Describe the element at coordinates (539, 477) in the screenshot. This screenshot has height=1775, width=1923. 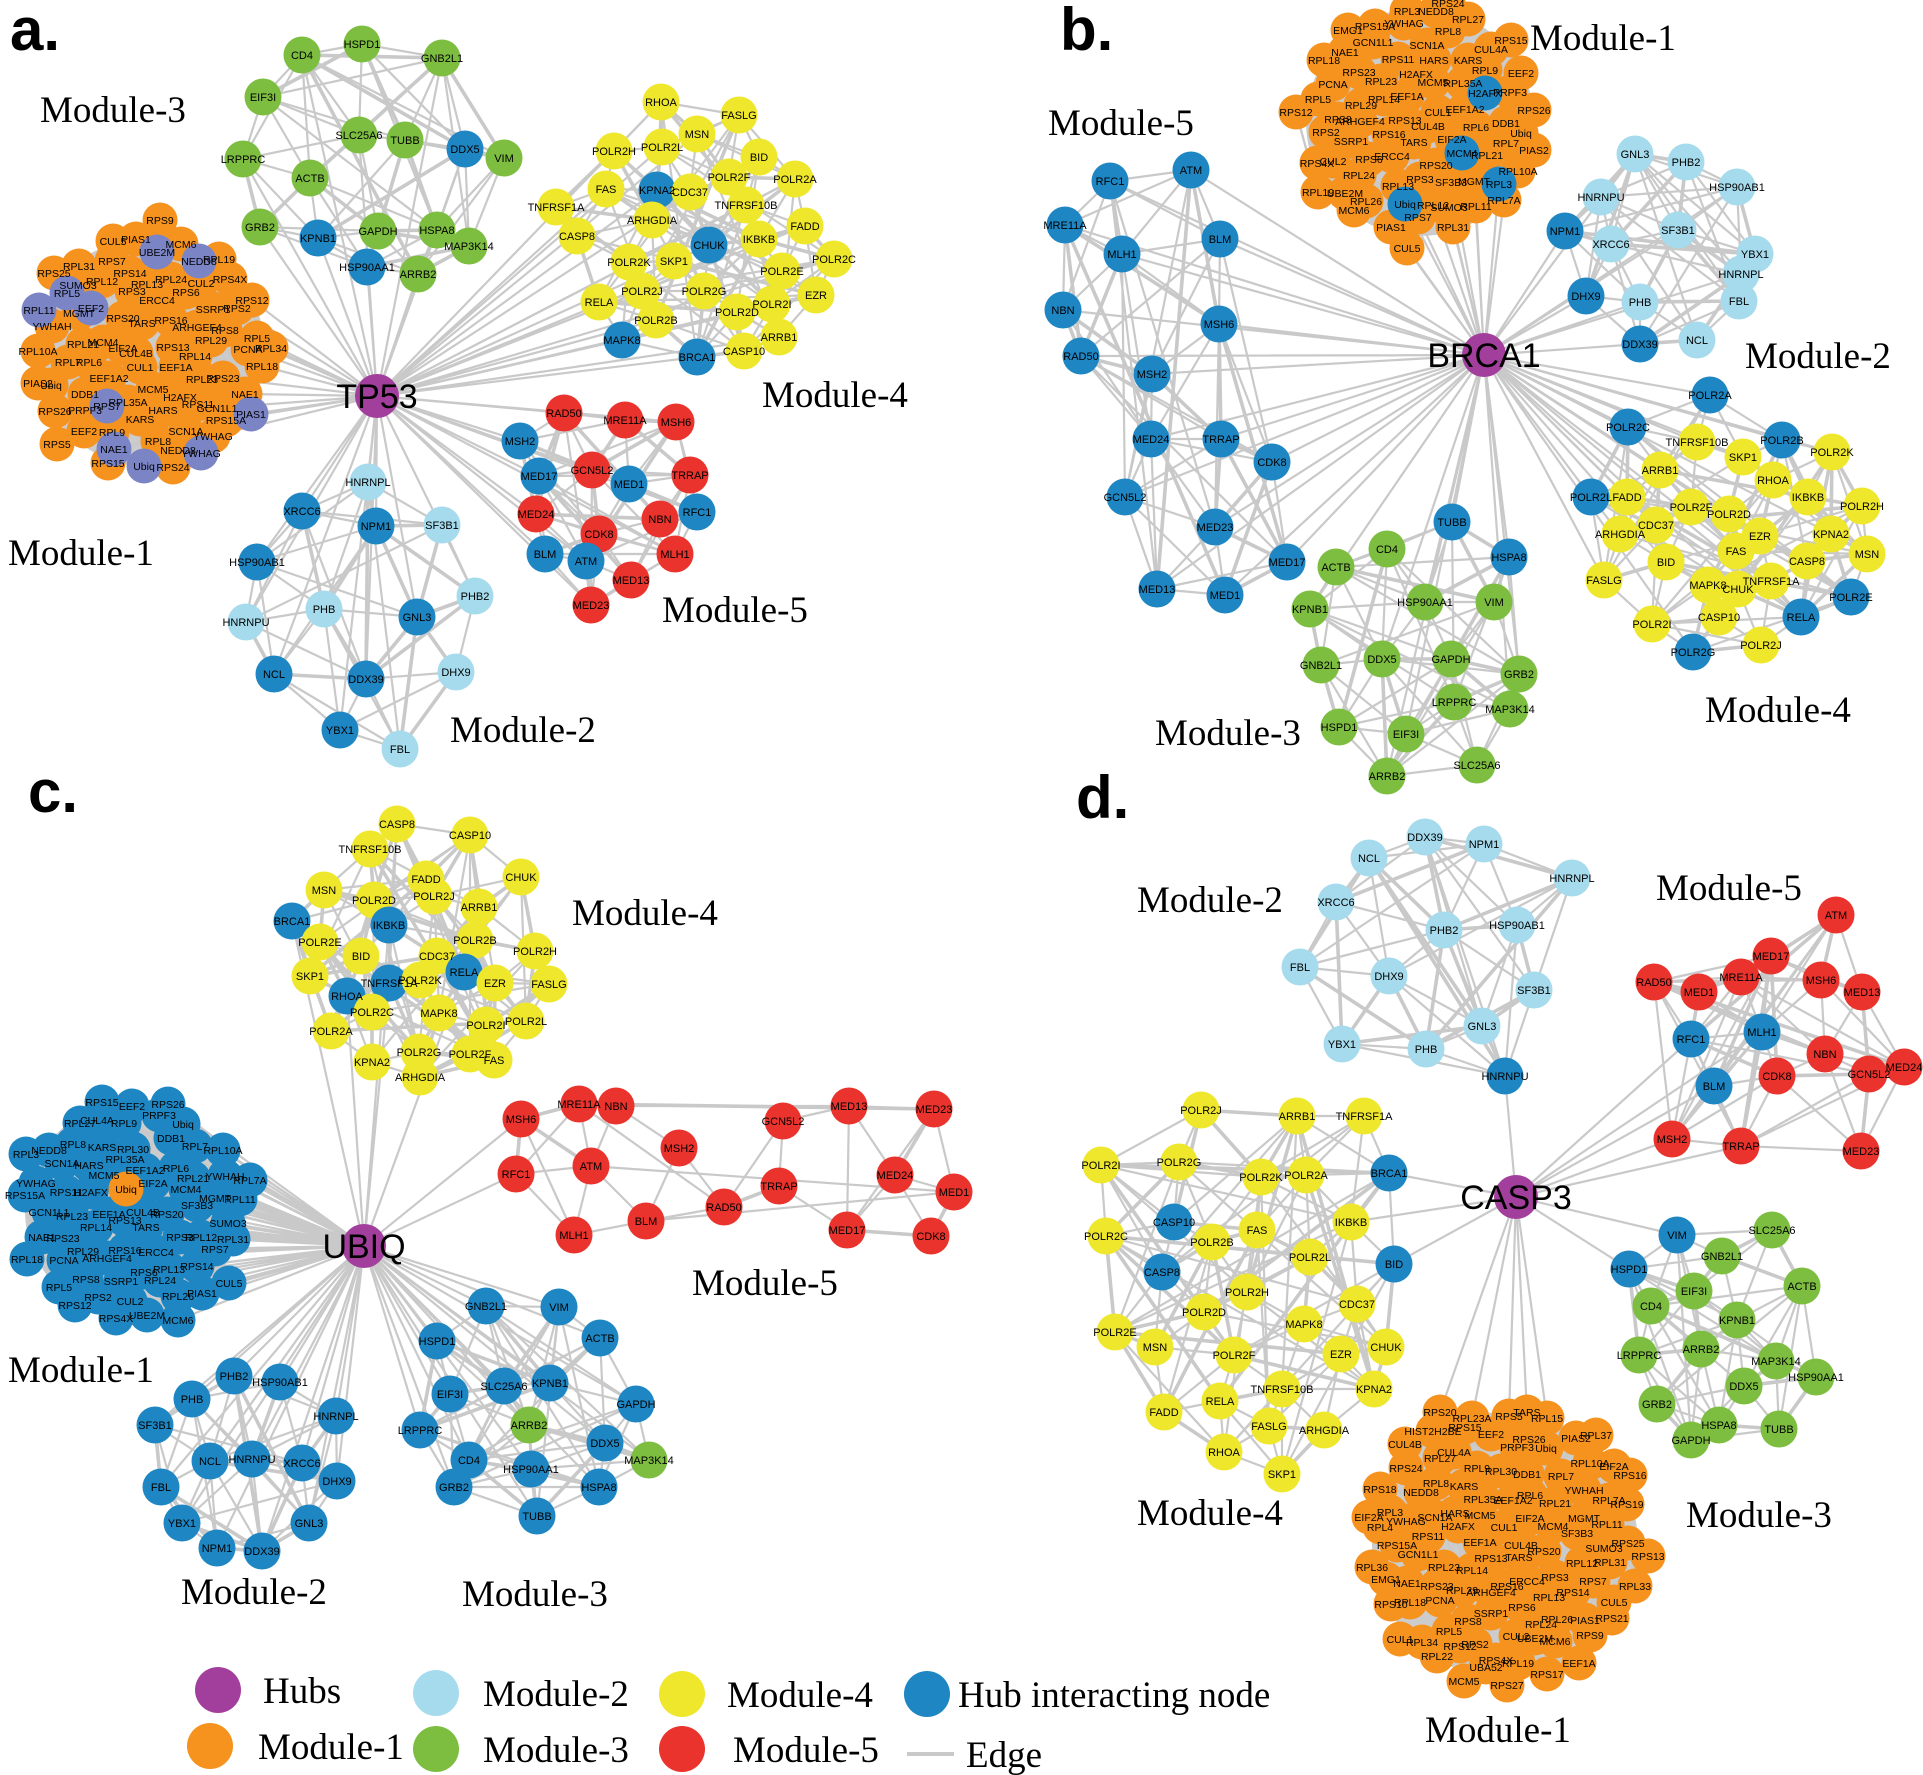
I see `svg-text: MED17` at that location.